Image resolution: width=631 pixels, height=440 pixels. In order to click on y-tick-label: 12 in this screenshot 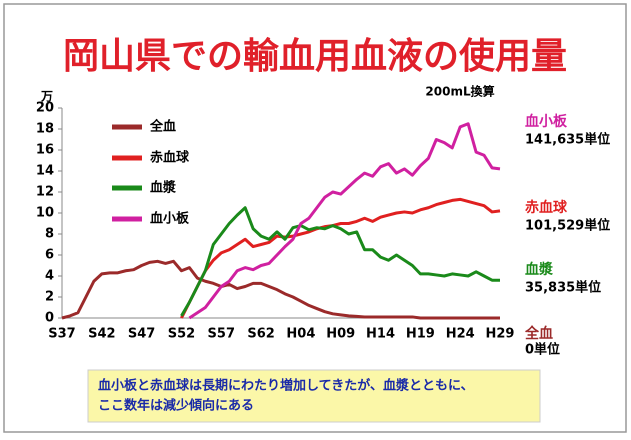, I will do `click(45, 192)`.